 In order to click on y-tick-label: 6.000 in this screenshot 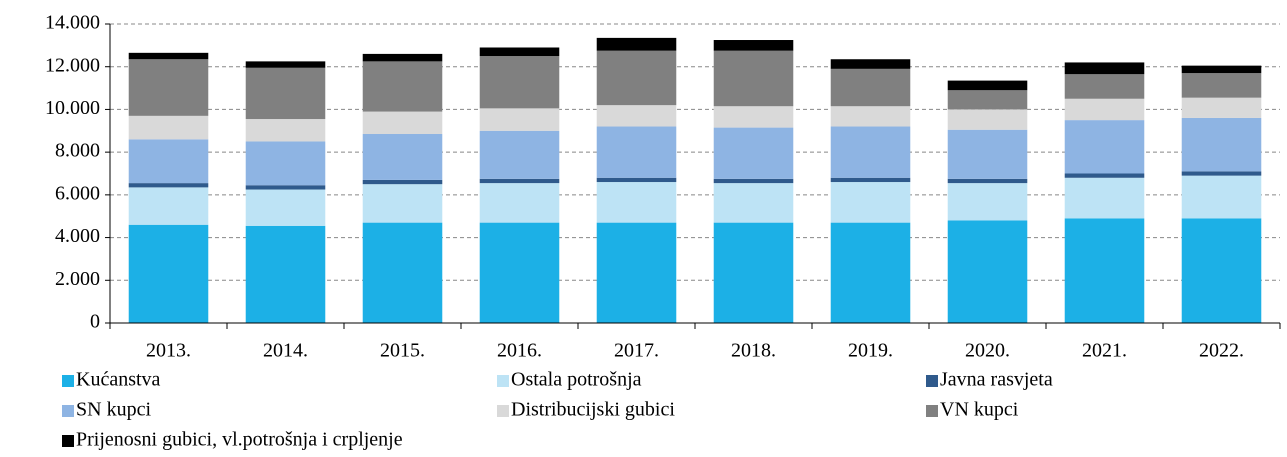, I will do `click(77, 193)`.